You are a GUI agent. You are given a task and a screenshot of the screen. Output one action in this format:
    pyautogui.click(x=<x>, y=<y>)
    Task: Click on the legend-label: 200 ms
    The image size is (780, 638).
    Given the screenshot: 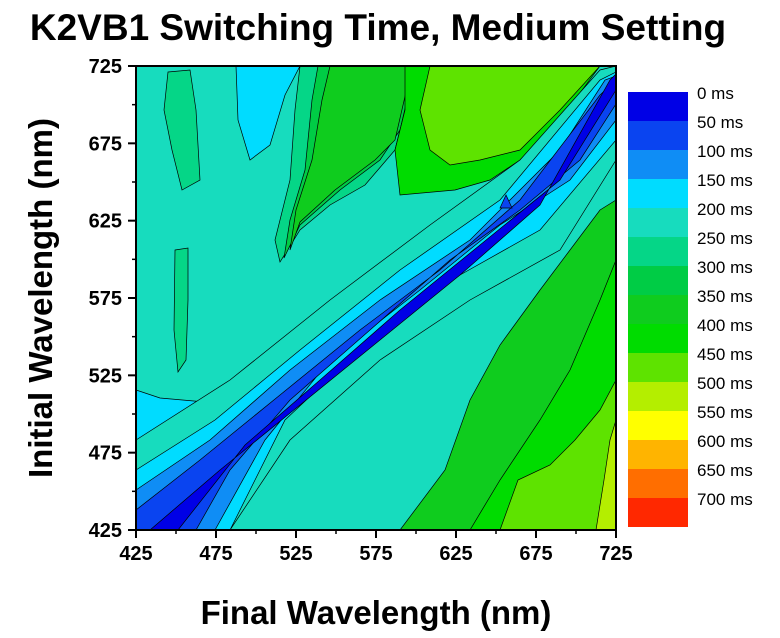 What is the action you would take?
    pyautogui.click(x=725, y=209)
    